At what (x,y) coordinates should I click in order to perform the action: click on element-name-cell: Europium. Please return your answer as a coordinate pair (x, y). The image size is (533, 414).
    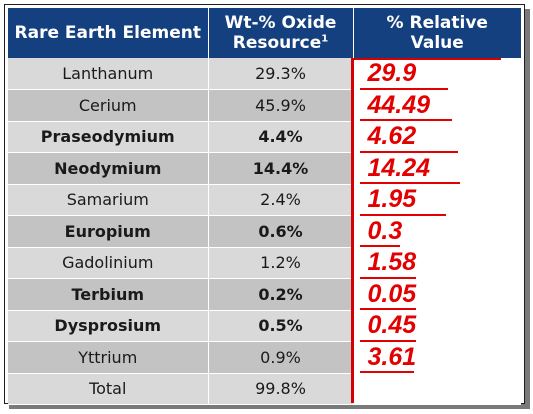
    Looking at the image, I should click on (108, 231).